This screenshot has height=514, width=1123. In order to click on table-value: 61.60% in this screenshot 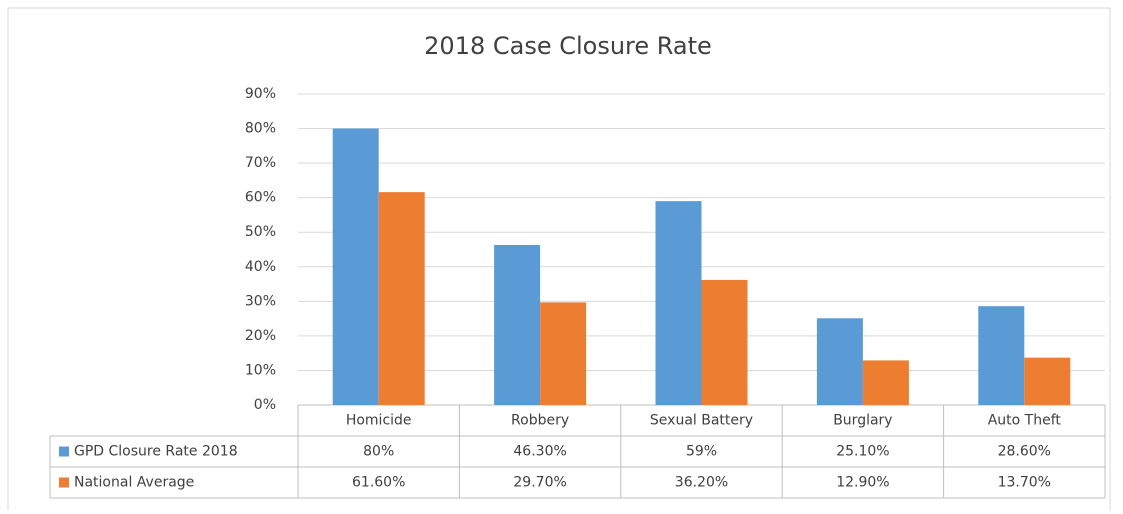, I will do `click(378, 483)`.